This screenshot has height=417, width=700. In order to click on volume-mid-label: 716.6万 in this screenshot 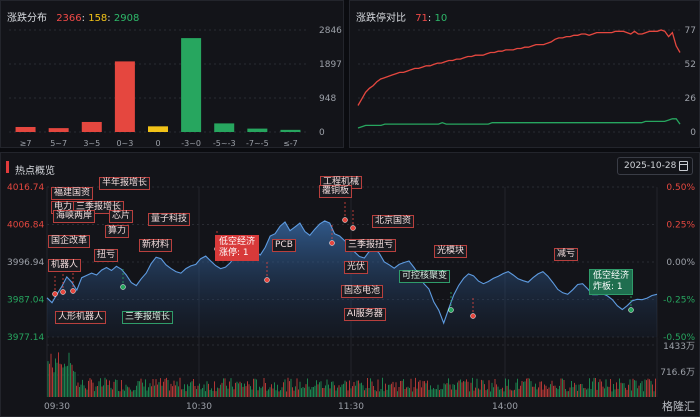, I will do `click(677, 373)`.